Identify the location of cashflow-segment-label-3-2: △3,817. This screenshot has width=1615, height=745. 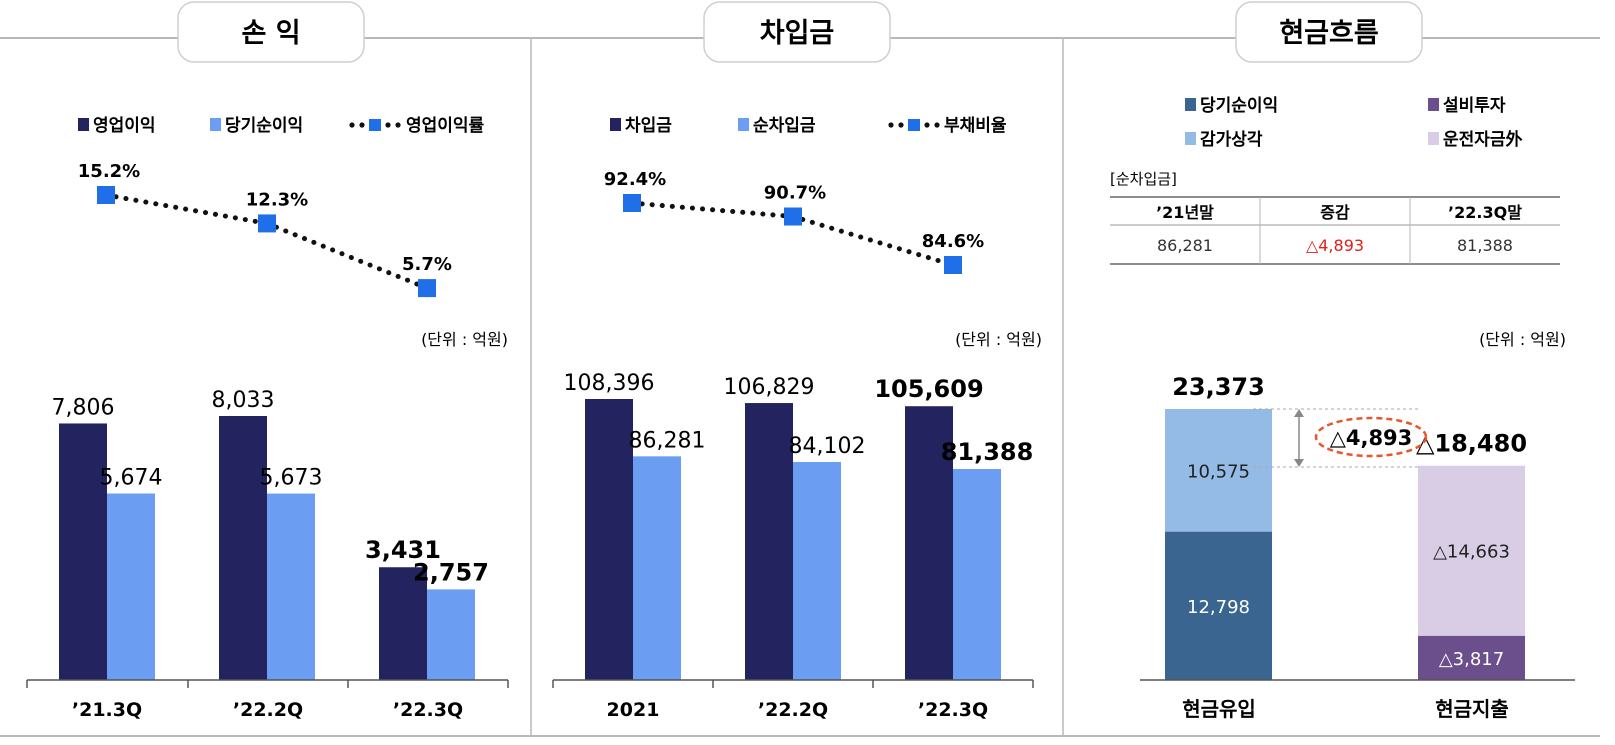
(1471, 659).